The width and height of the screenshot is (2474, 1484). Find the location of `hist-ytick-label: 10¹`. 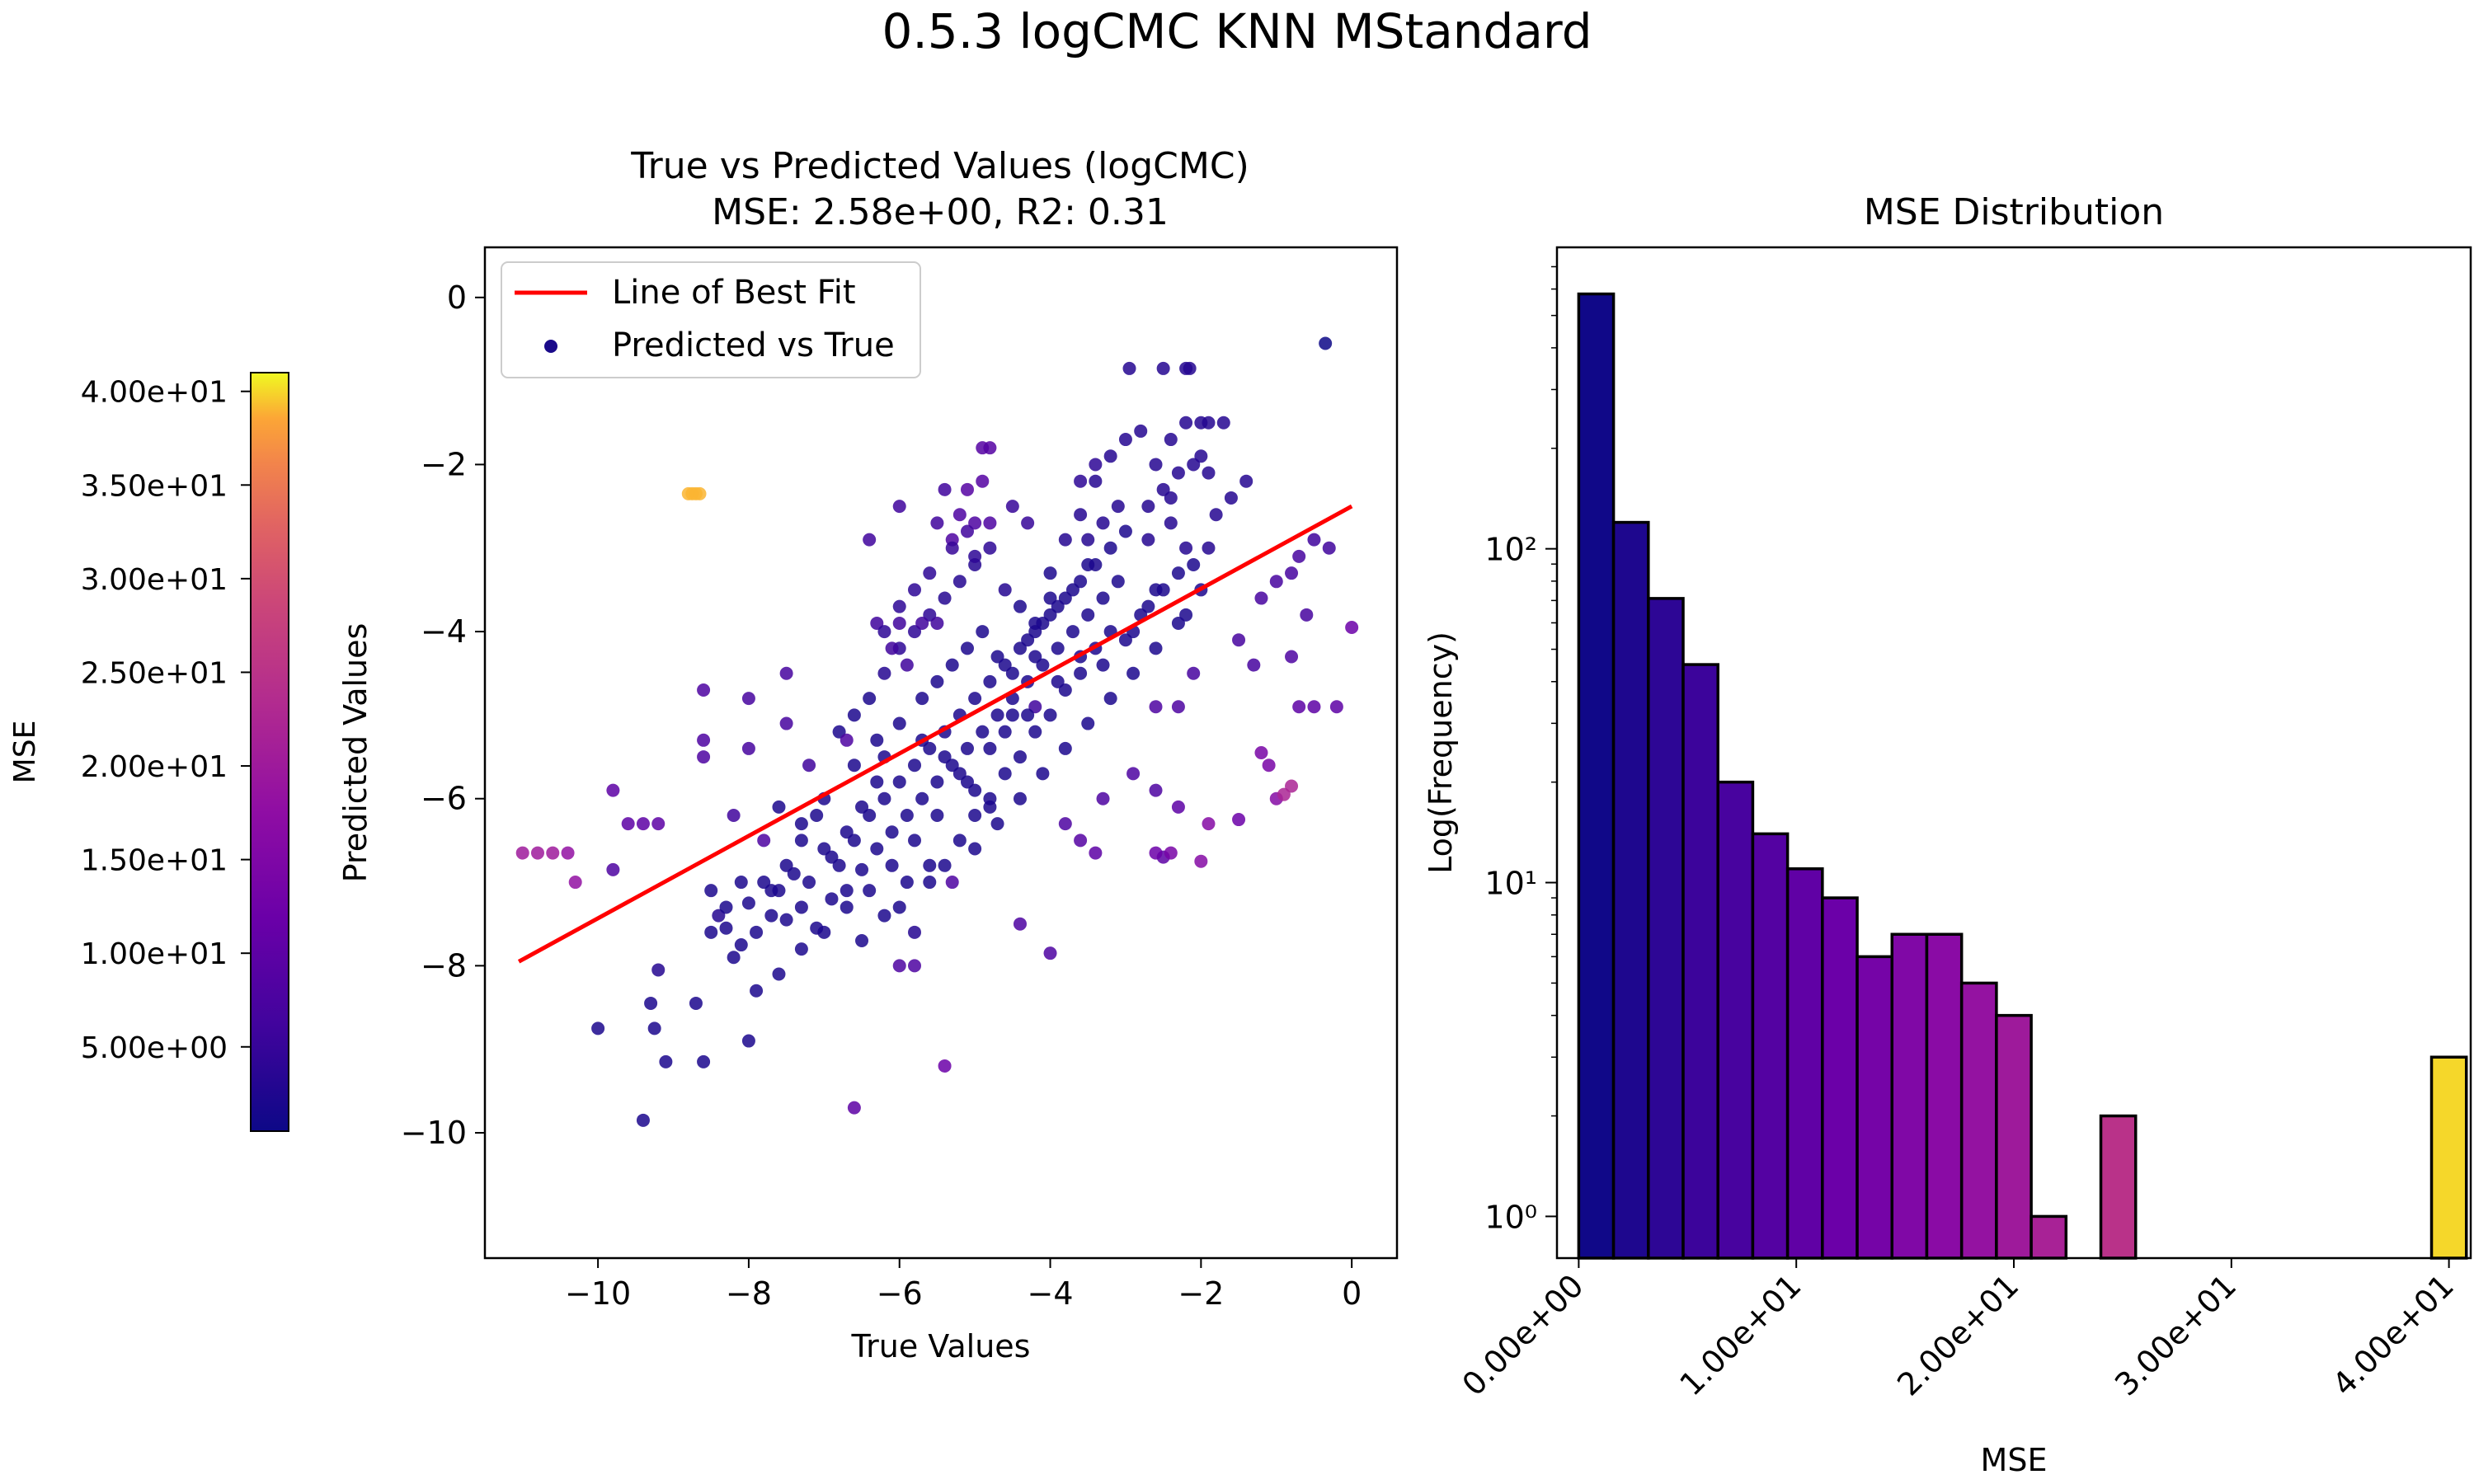

hist-ytick-label: 10¹ is located at coordinates (1510, 884).